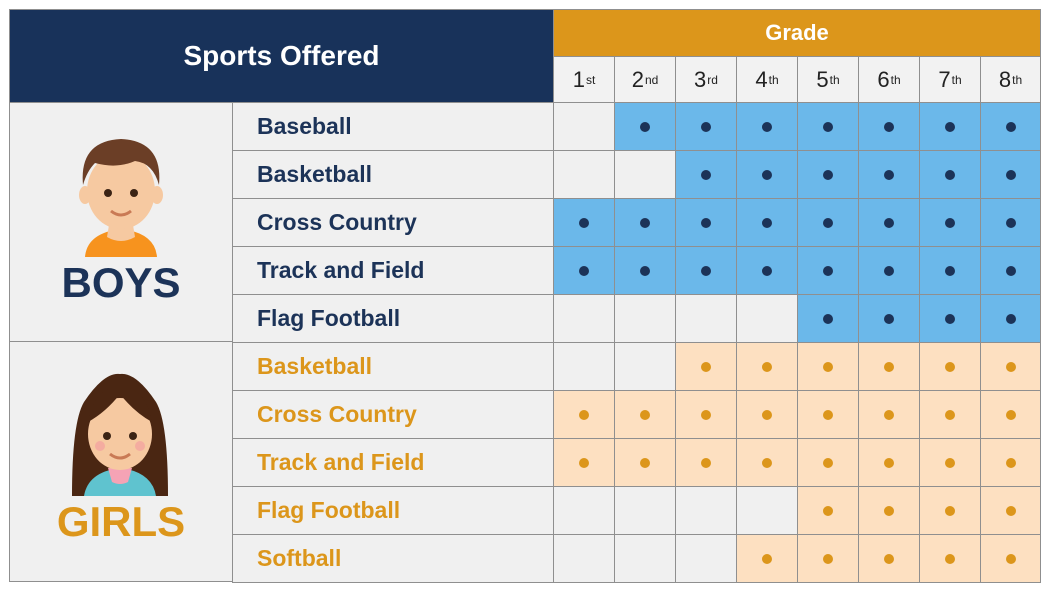  I want to click on boys-sport-row-label: Cross Country, so click(393, 222).